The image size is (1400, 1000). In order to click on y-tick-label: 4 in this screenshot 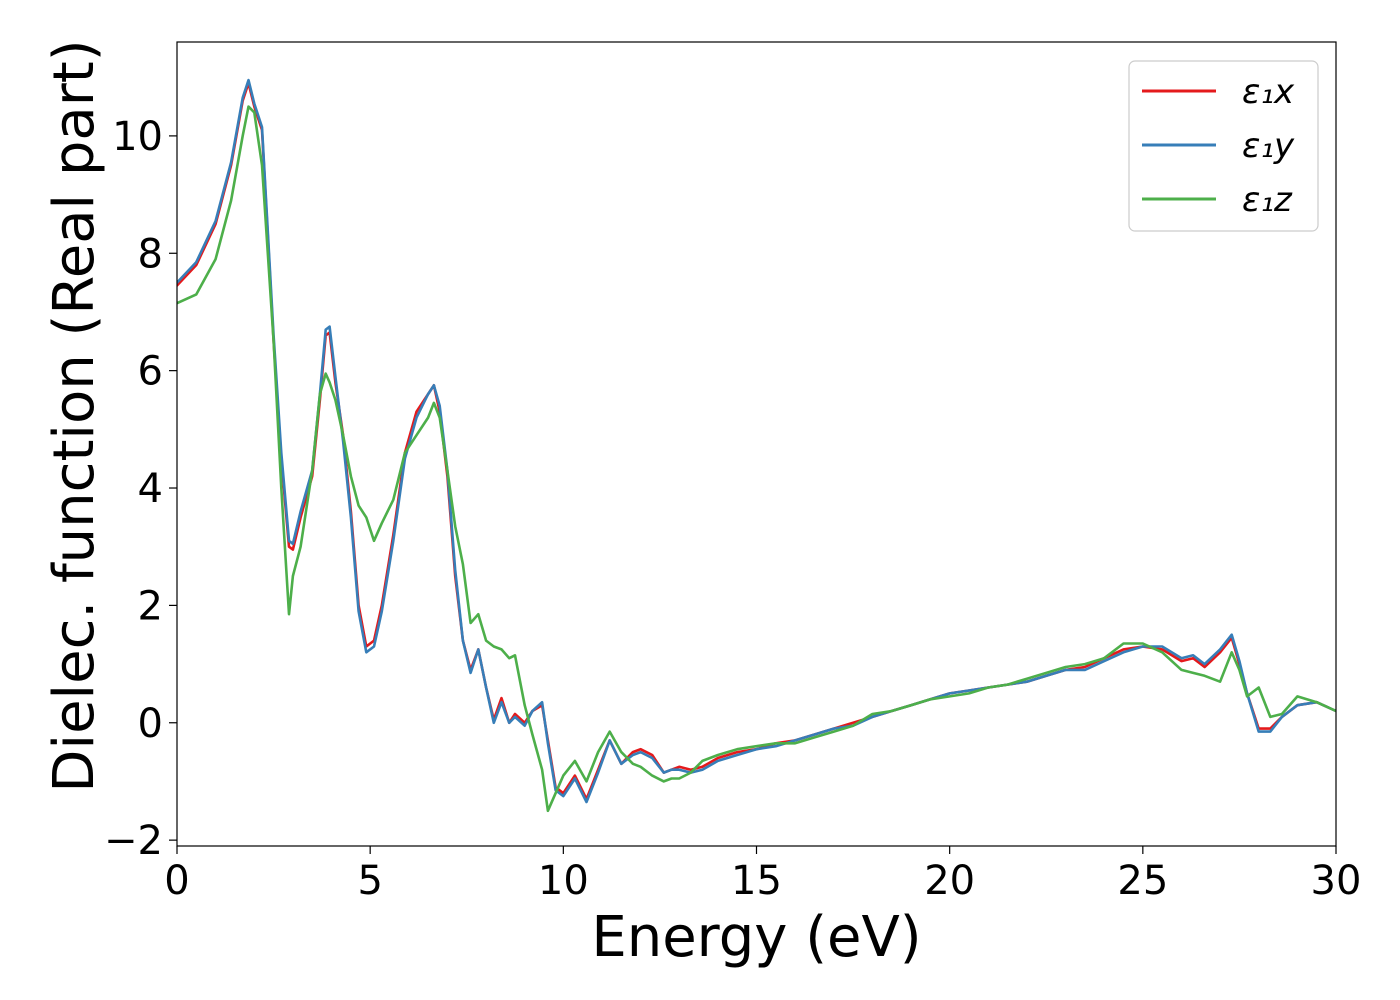, I will do `click(150, 489)`.